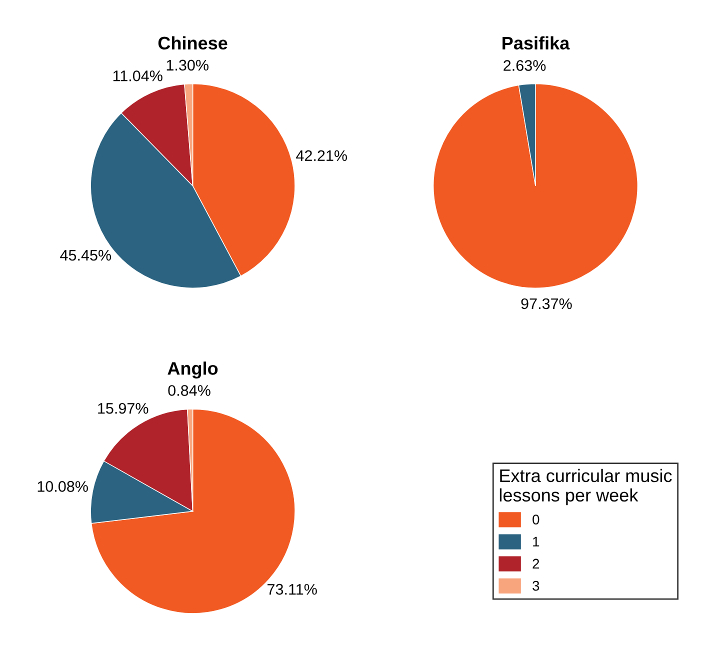  What do you see at coordinates (536, 541) in the screenshot?
I see `legend-label: 1` at bounding box center [536, 541].